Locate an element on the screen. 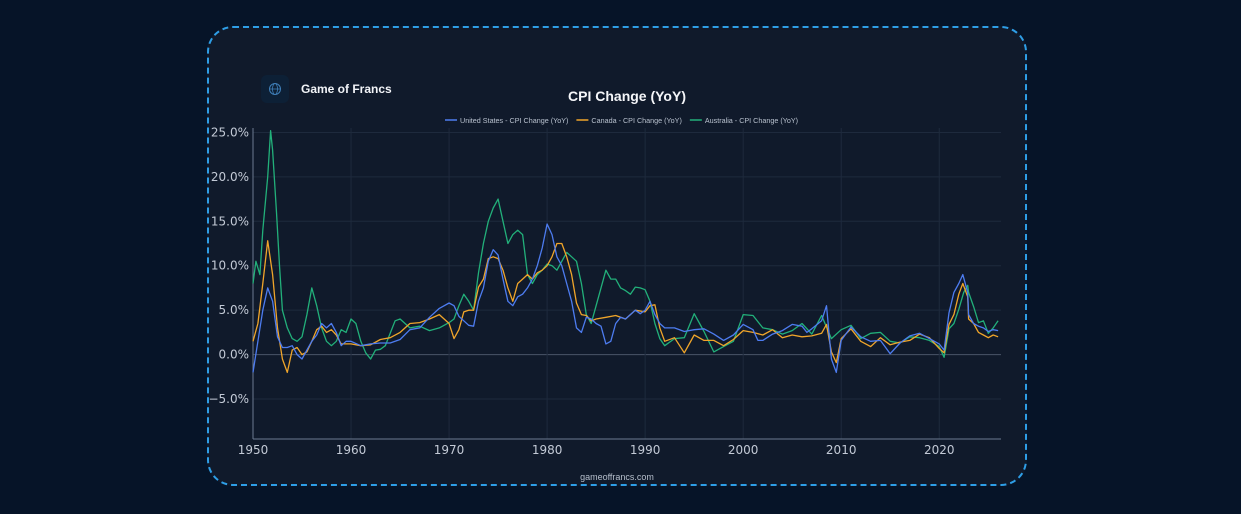  y-tick-label: 15.0% is located at coordinates (230, 221).